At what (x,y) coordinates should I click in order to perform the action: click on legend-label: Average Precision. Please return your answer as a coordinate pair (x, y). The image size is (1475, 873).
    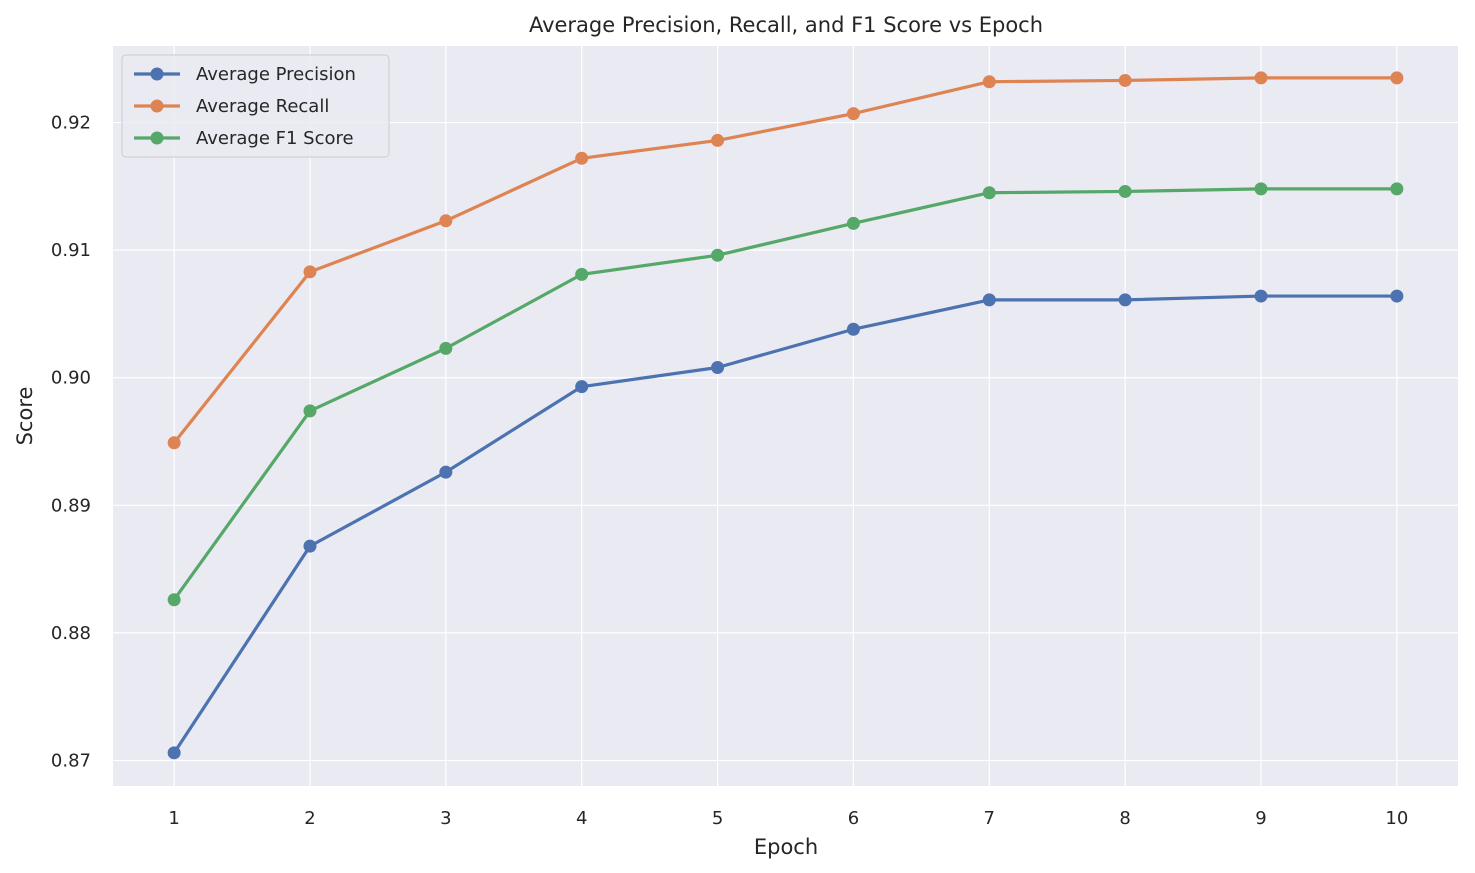
    Looking at the image, I should click on (276, 74).